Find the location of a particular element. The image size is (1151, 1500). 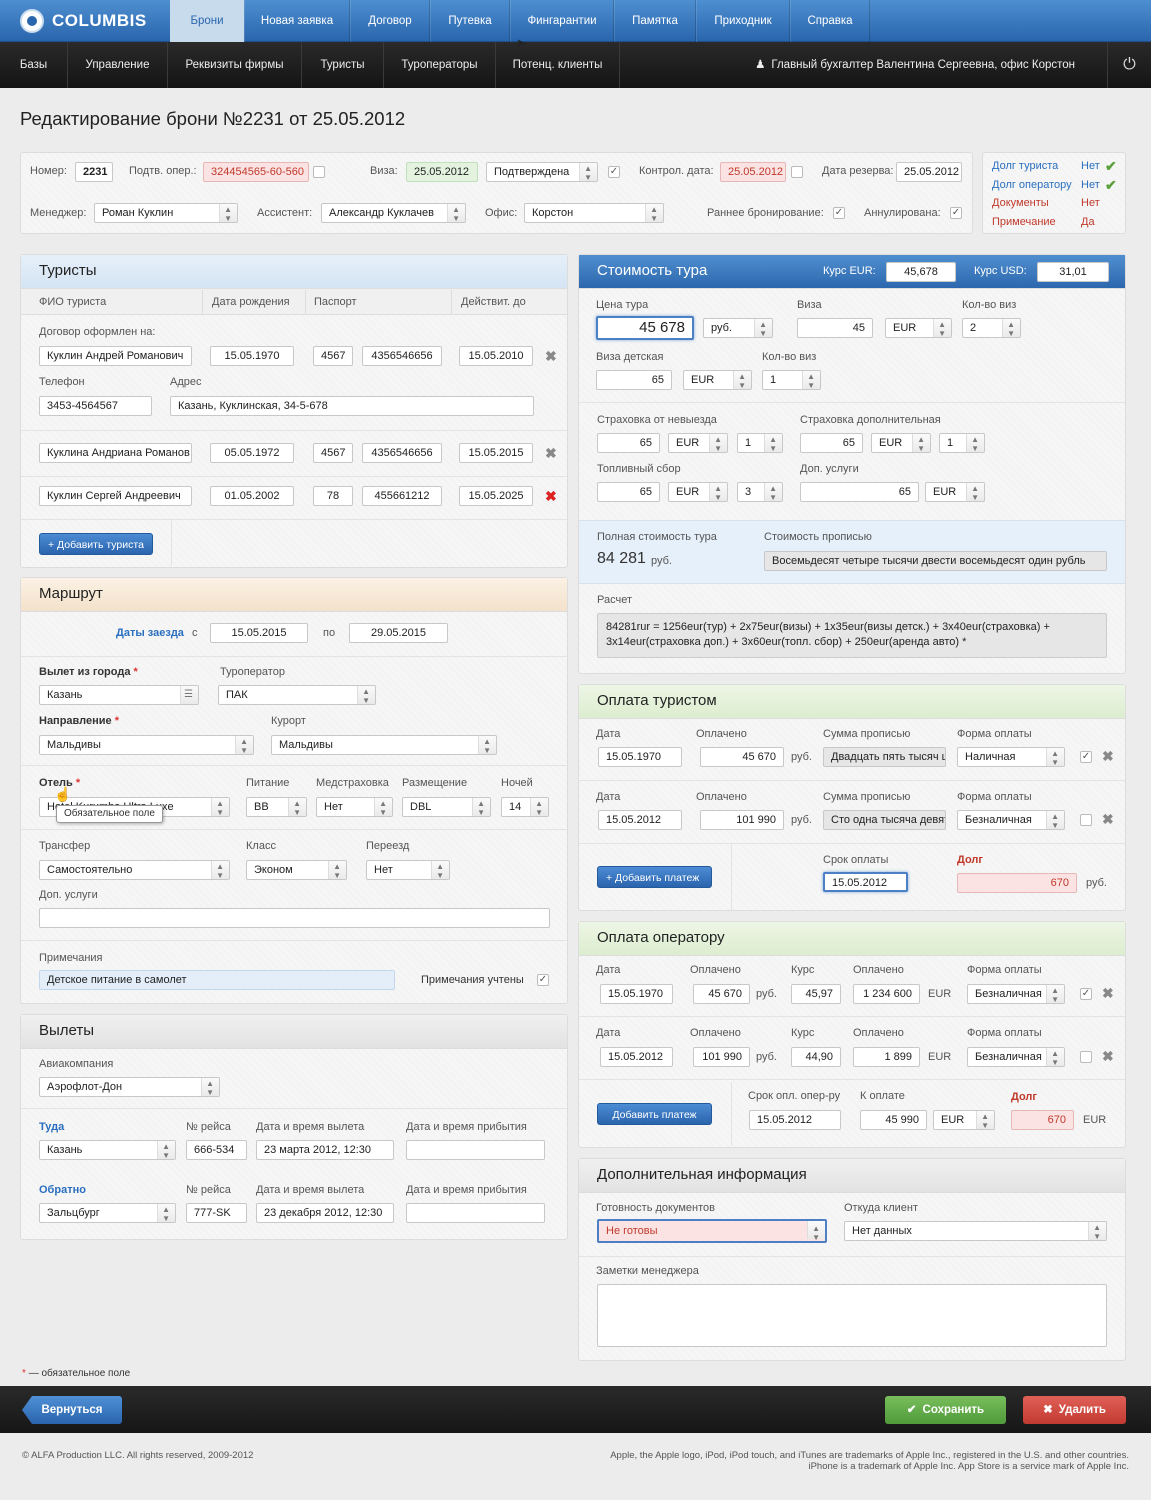

operator-select: ПАК ▲ ▼ is located at coordinates (297, 695).